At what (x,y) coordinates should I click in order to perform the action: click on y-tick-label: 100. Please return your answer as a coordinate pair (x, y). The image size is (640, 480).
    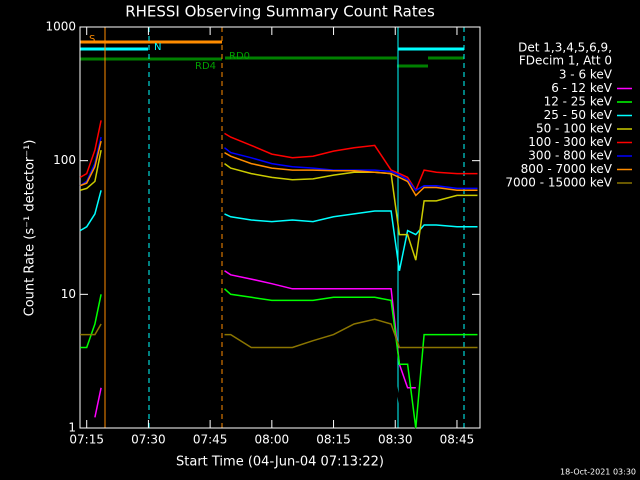
    Looking at the image, I should click on (64, 160).